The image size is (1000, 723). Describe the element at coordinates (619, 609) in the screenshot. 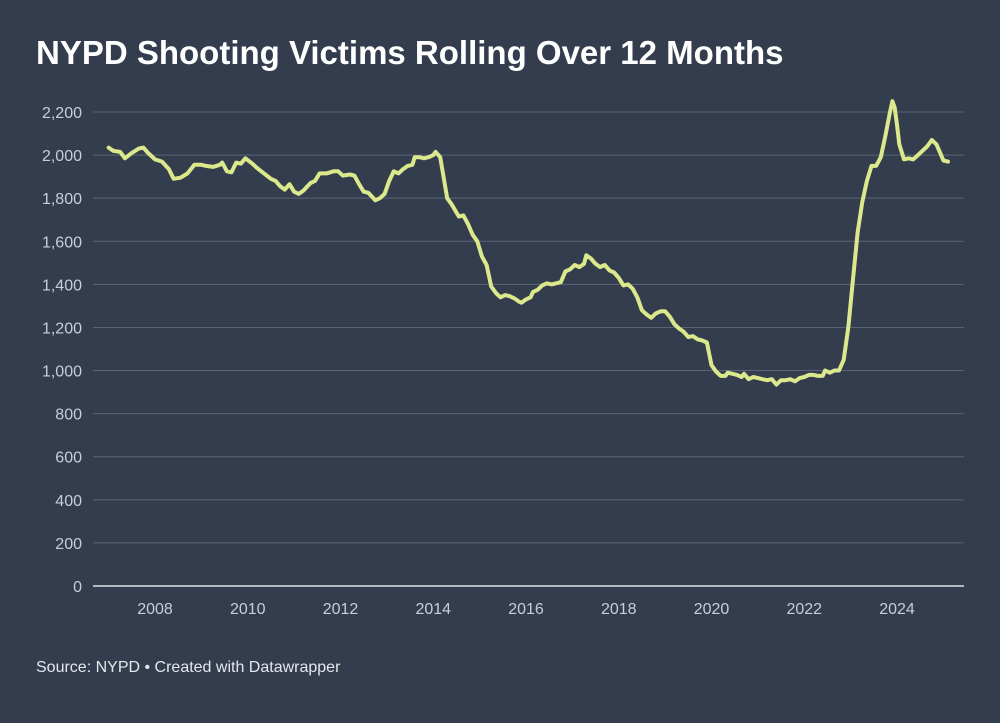

I see `x-tick-label: 2018` at that location.